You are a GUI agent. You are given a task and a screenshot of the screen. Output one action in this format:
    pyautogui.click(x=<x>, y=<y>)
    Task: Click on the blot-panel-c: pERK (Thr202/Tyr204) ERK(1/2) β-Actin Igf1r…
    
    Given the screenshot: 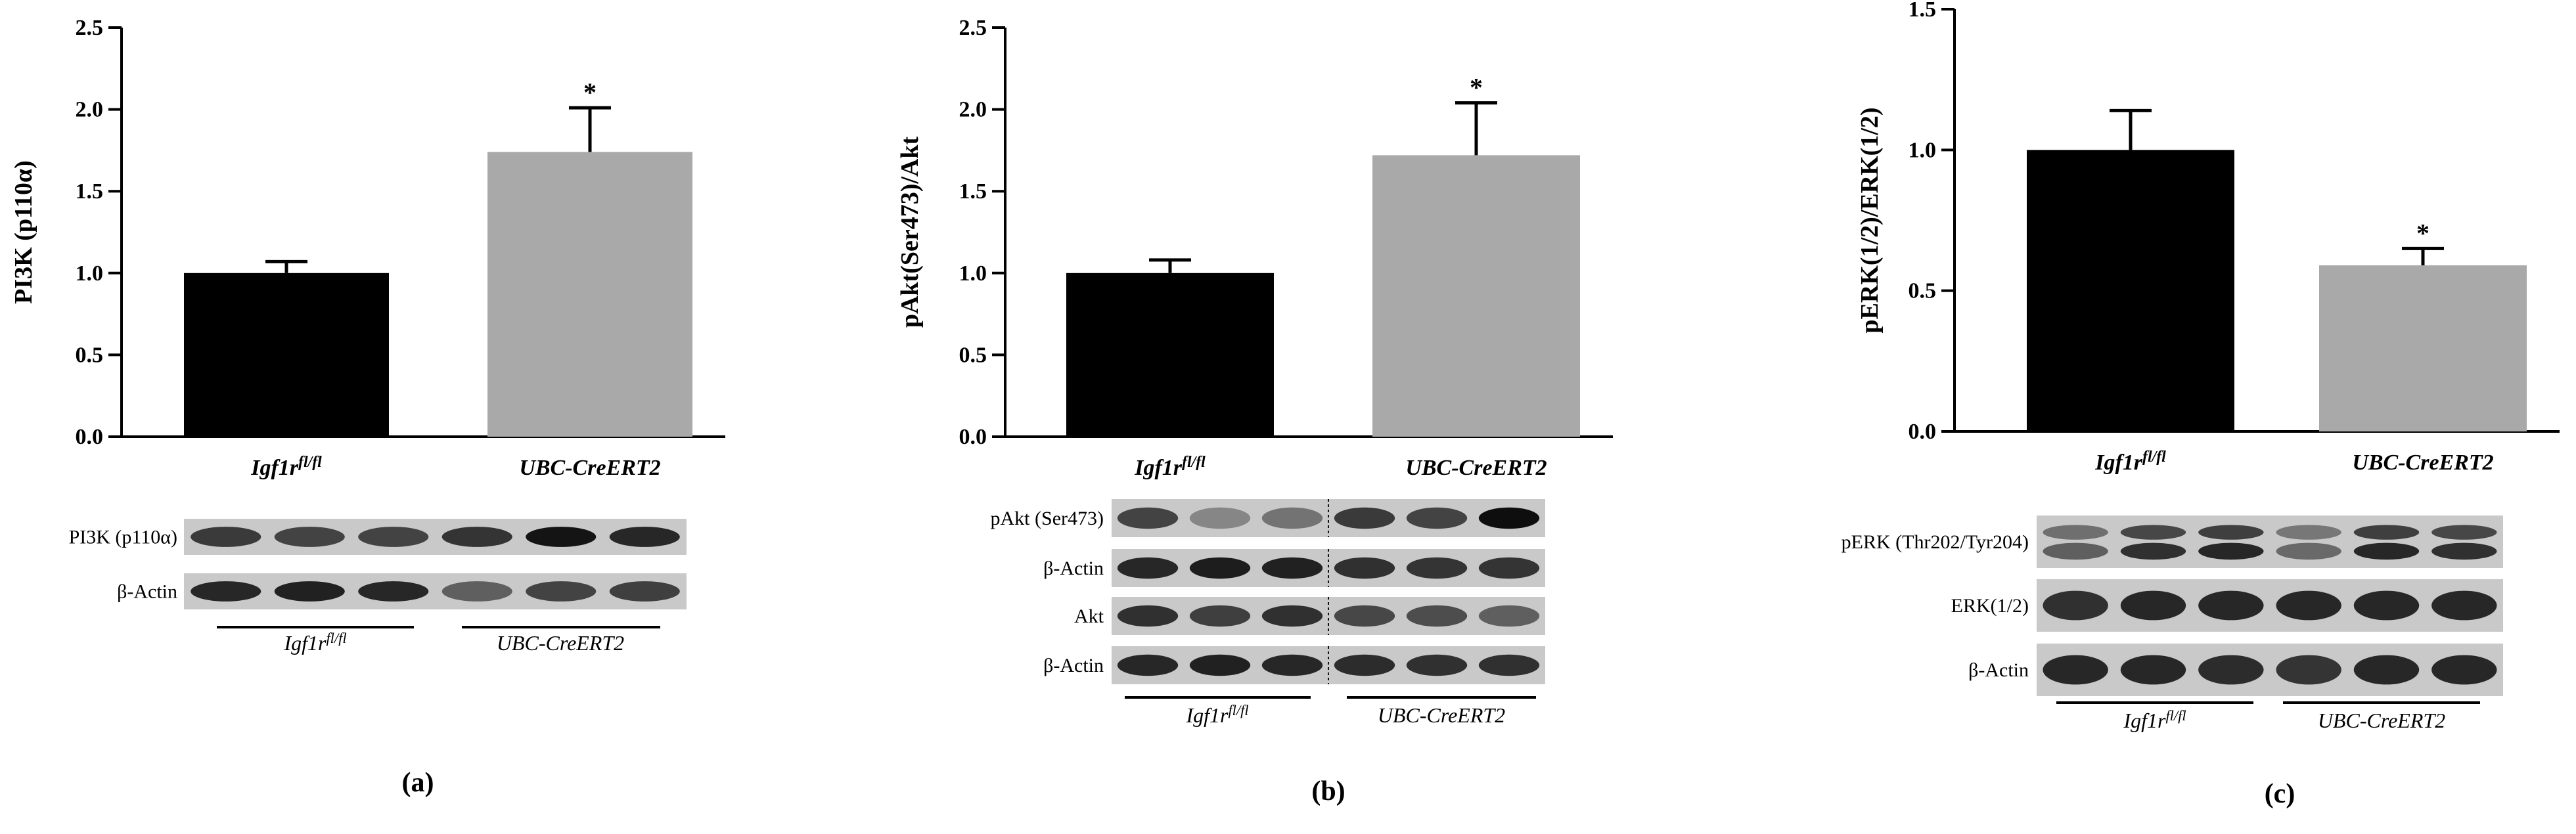 What is the action you would take?
    pyautogui.click(x=2172, y=663)
    